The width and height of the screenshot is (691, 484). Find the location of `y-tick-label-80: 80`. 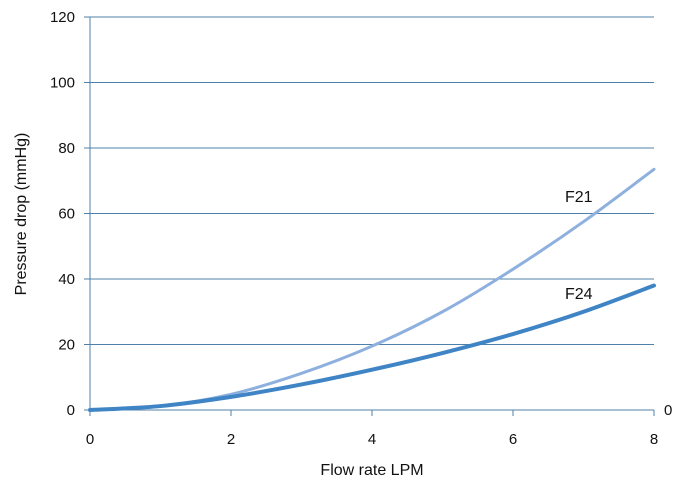

y-tick-label-80: 80 is located at coordinates (66, 148).